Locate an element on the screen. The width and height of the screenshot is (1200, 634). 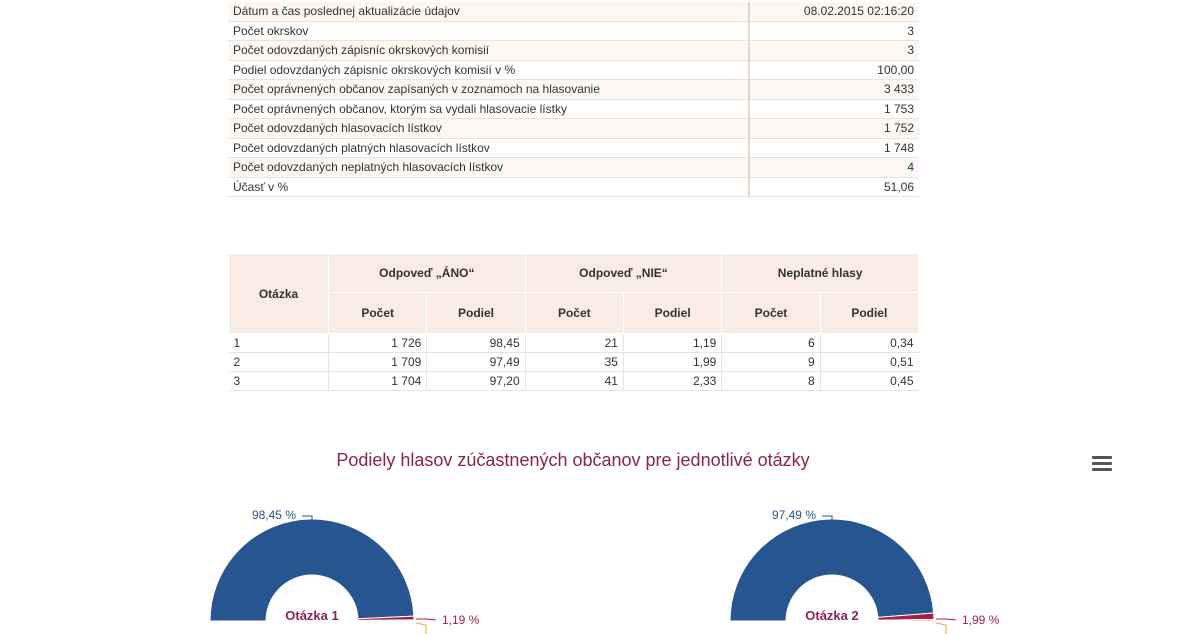
chart-center-label: Otázka 2 is located at coordinates (831, 615).